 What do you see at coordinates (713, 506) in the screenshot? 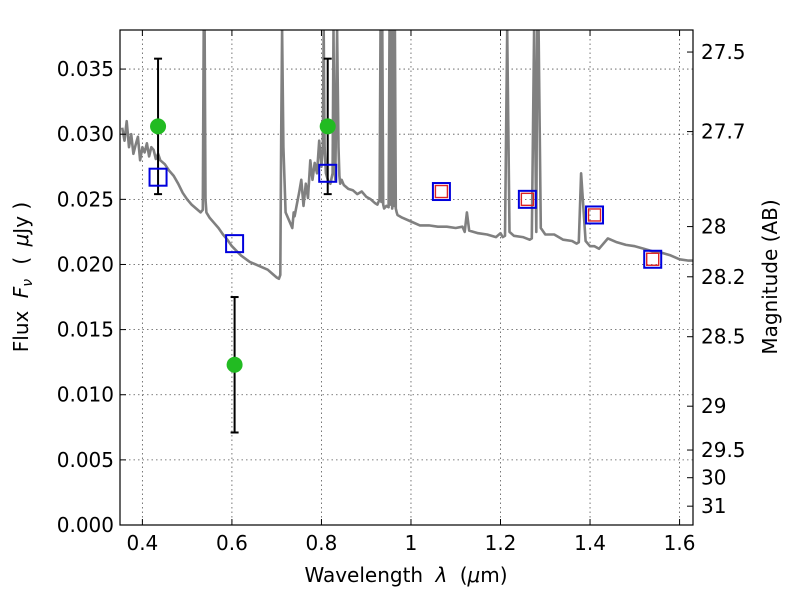
I see `y2-tick-label: 31` at bounding box center [713, 506].